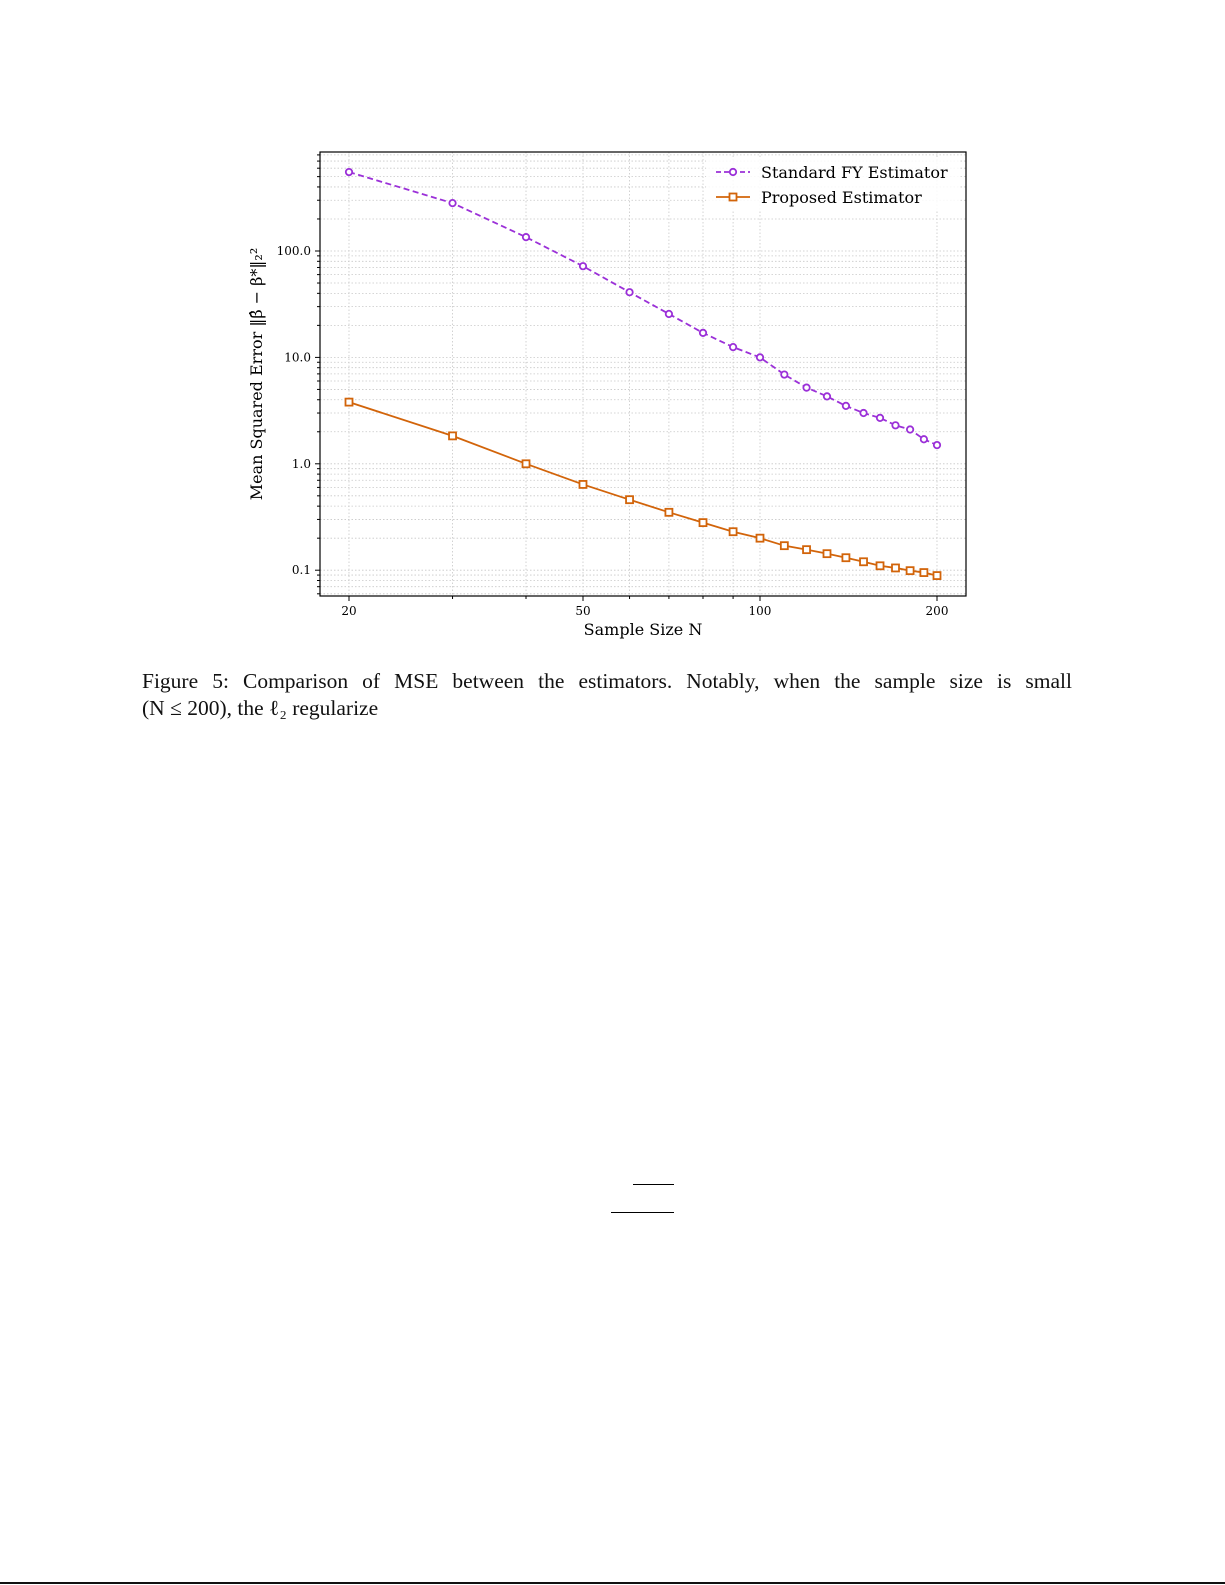 The image size is (1225, 1585). What do you see at coordinates (854, 172) in the screenshot?
I see `legend-label-standard: Standard FY Estimator` at bounding box center [854, 172].